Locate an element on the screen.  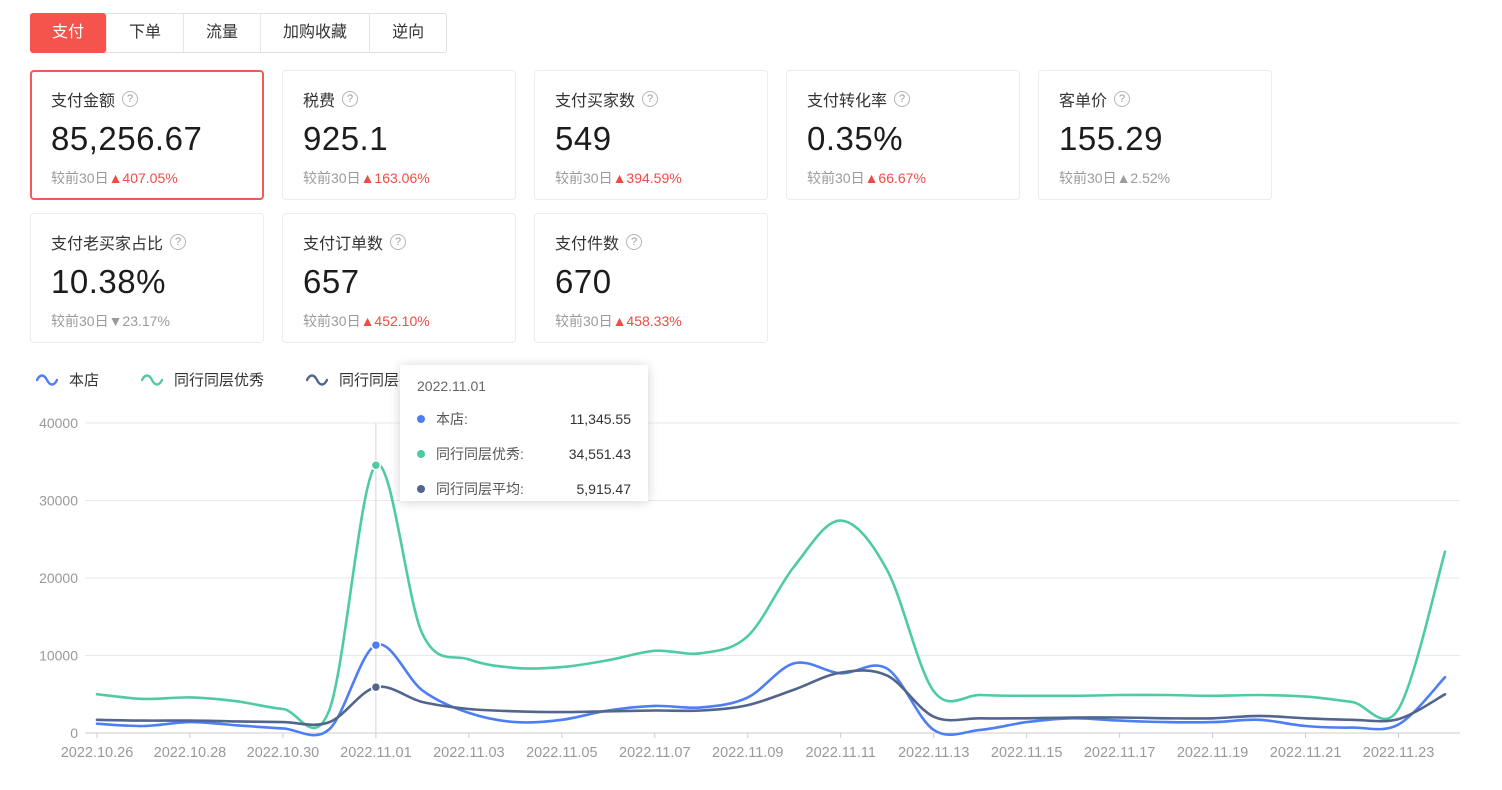
y-tick-label: 0 is located at coordinates (74, 733).